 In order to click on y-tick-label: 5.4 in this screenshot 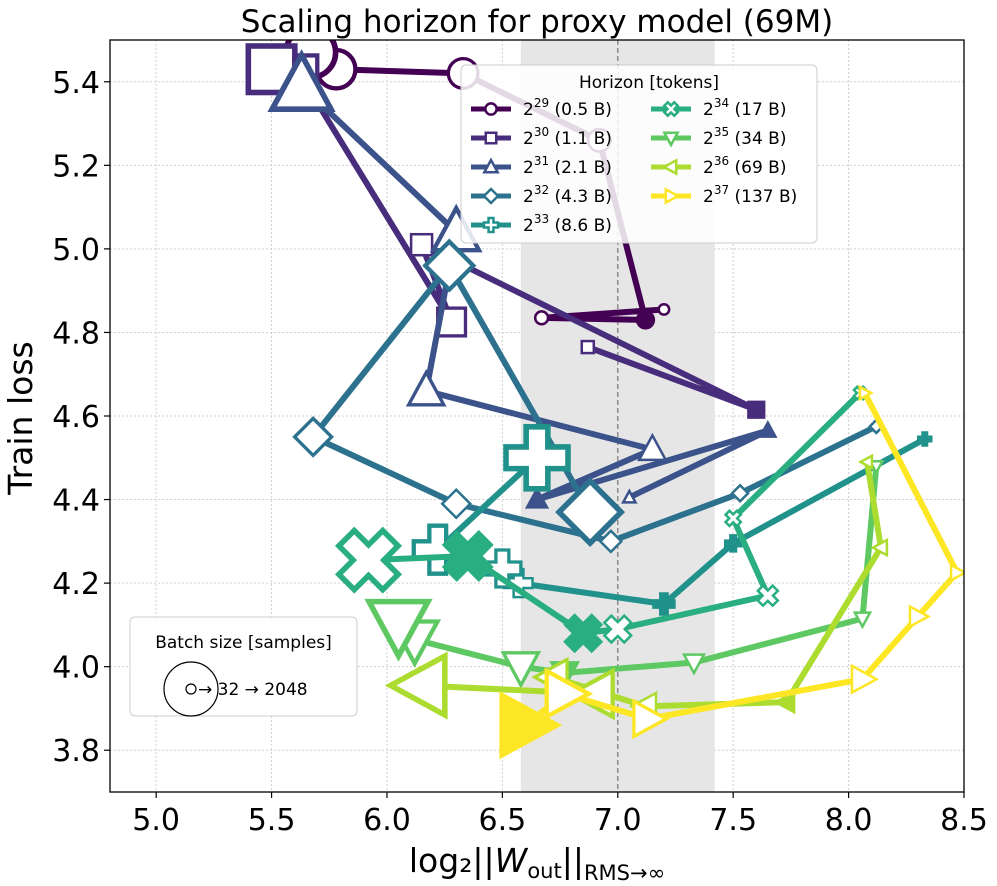, I will do `click(76, 83)`.